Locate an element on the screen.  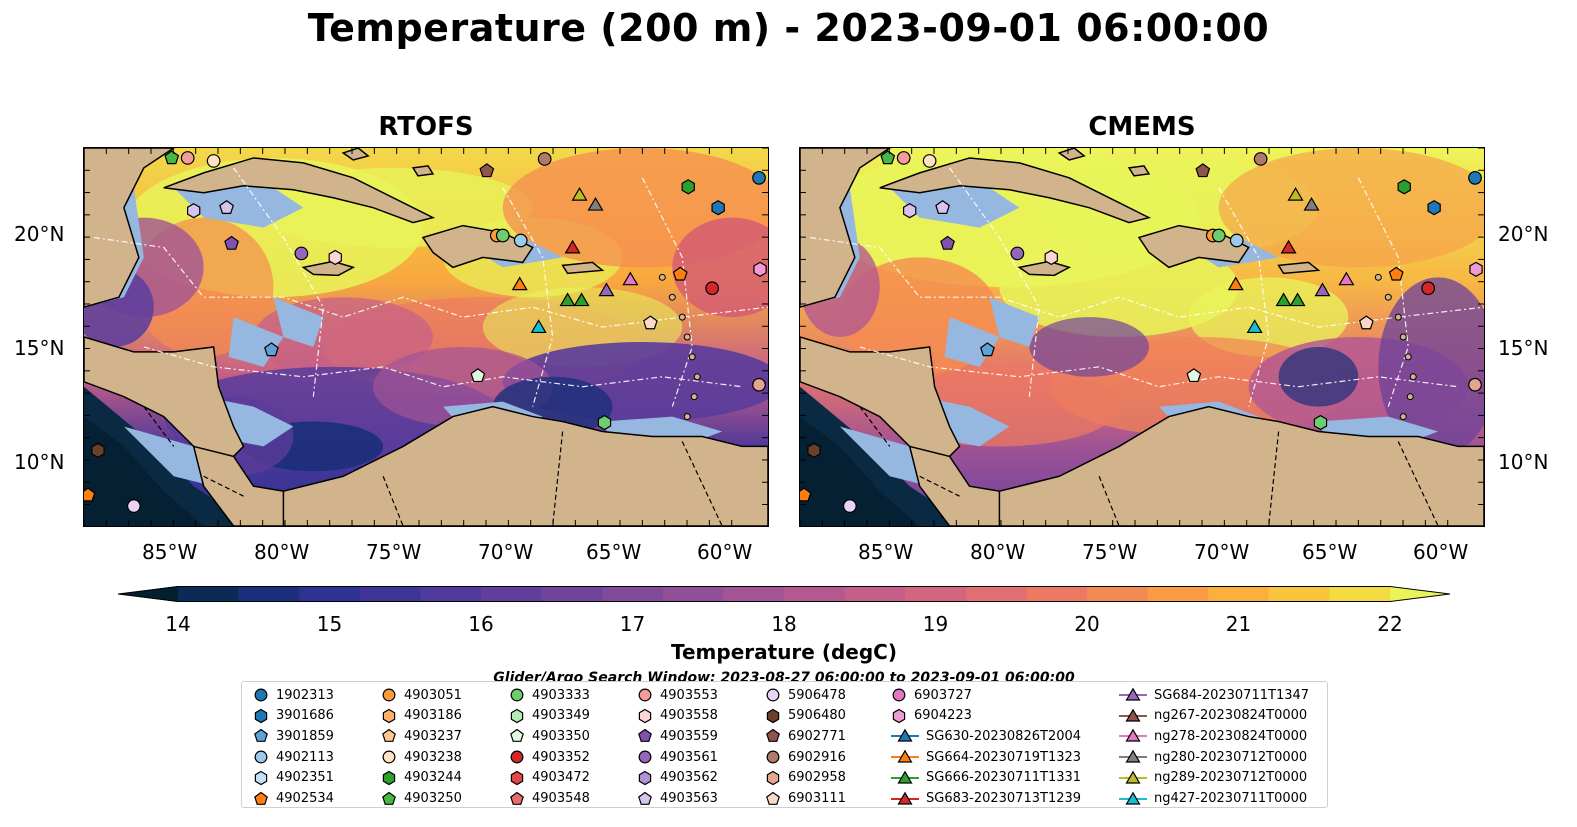
legend-entry: 4903237 is located at coordinates (421, 736).